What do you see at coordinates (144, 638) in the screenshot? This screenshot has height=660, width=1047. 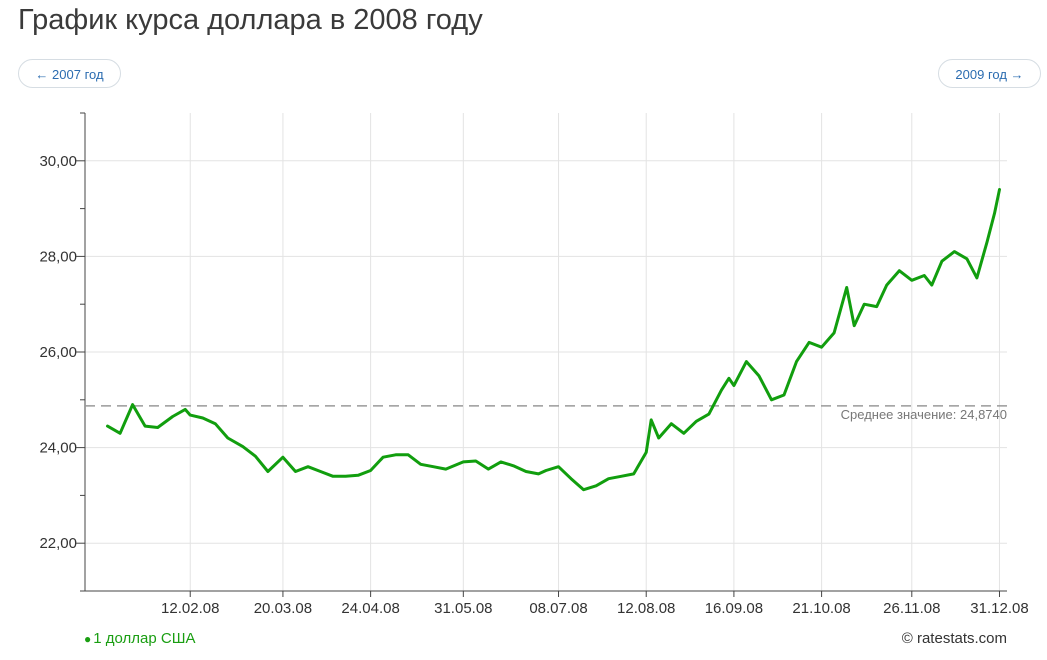 I see `legend-series-label: 1 доллар США` at bounding box center [144, 638].